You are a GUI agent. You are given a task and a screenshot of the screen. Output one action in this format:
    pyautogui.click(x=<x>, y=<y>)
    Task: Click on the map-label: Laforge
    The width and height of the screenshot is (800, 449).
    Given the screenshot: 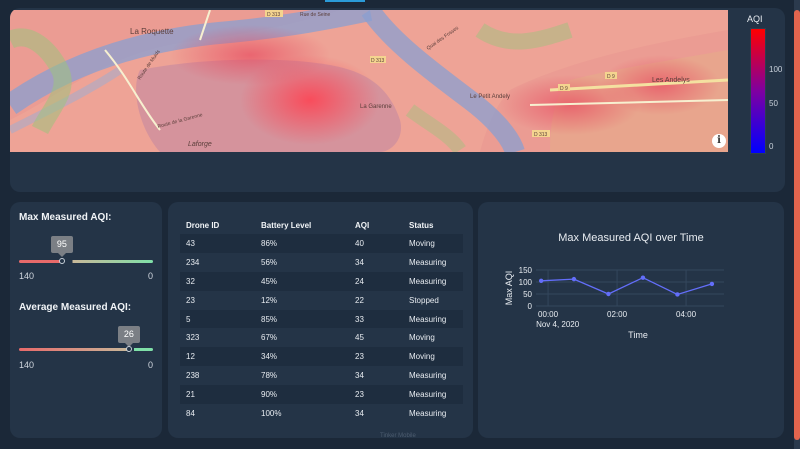 What is the action you would take?
    pyautogui.click(x=200, y=144)
    